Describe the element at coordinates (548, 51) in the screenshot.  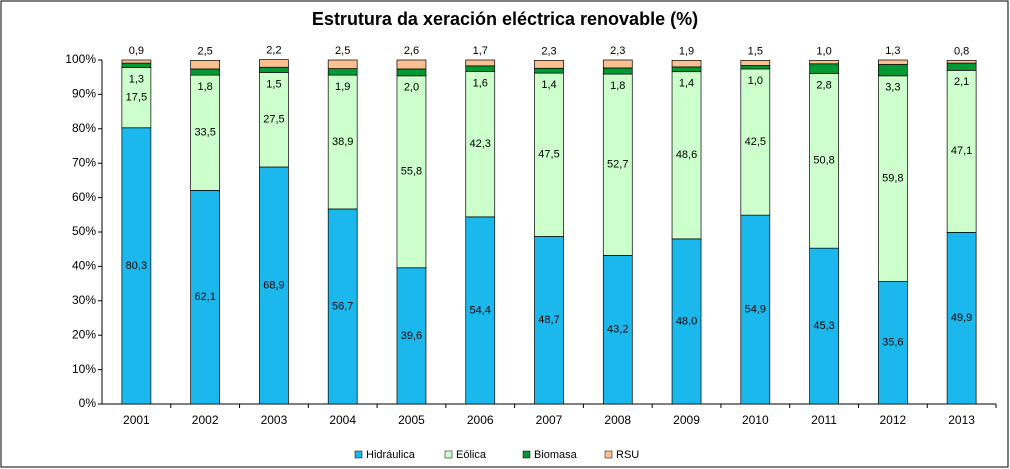
I see `data-label: 2,3` at that location.